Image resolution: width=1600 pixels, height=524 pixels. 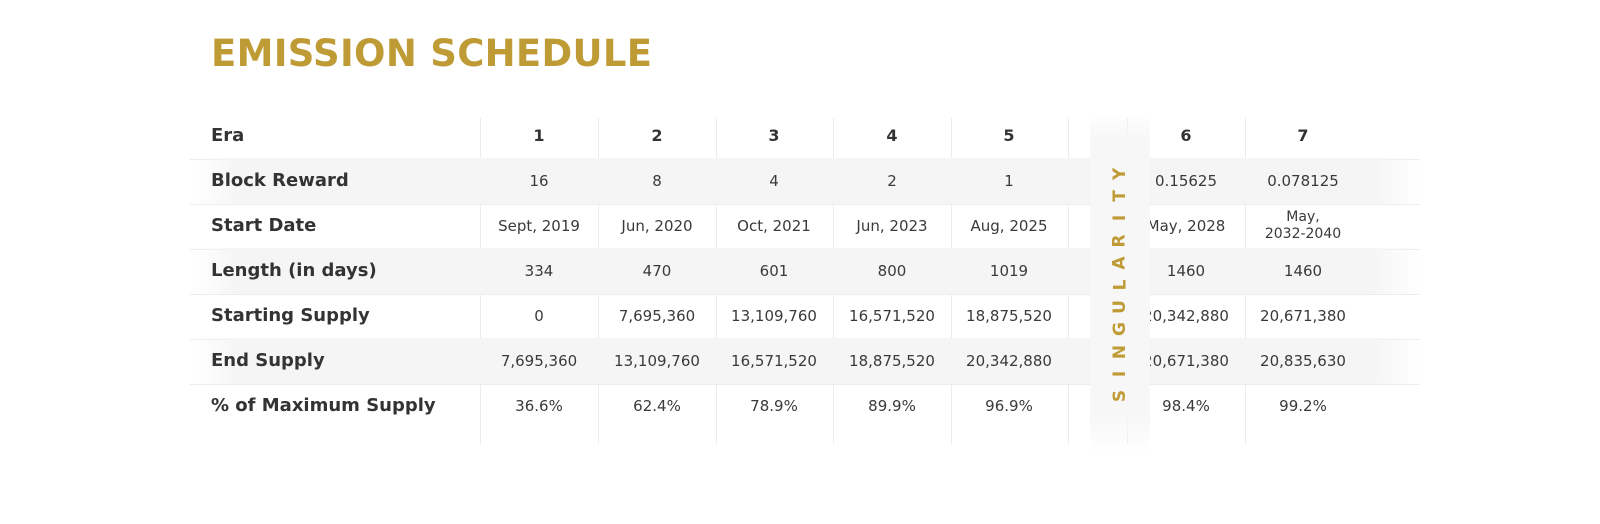 I want to click on table-cell: 36.6%, so click(x=539, y=406).